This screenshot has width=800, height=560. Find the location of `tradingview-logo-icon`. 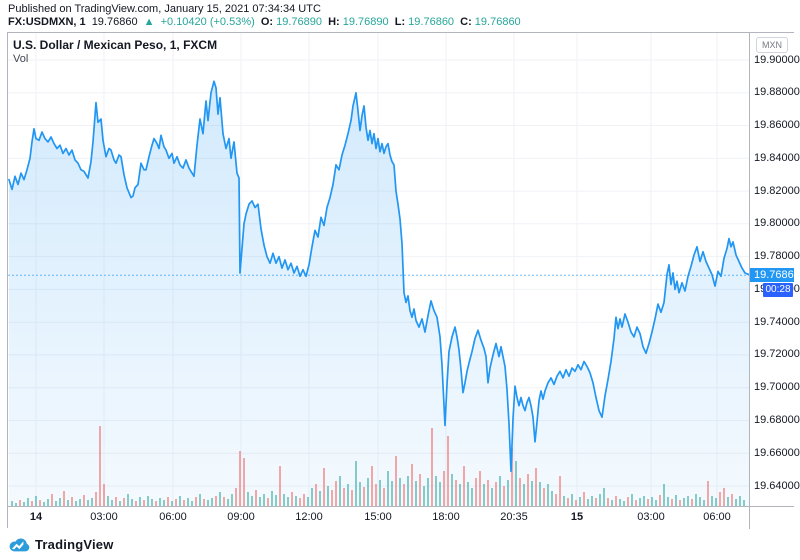

tradingview-logo-icon is located at coordinates (19, 544).